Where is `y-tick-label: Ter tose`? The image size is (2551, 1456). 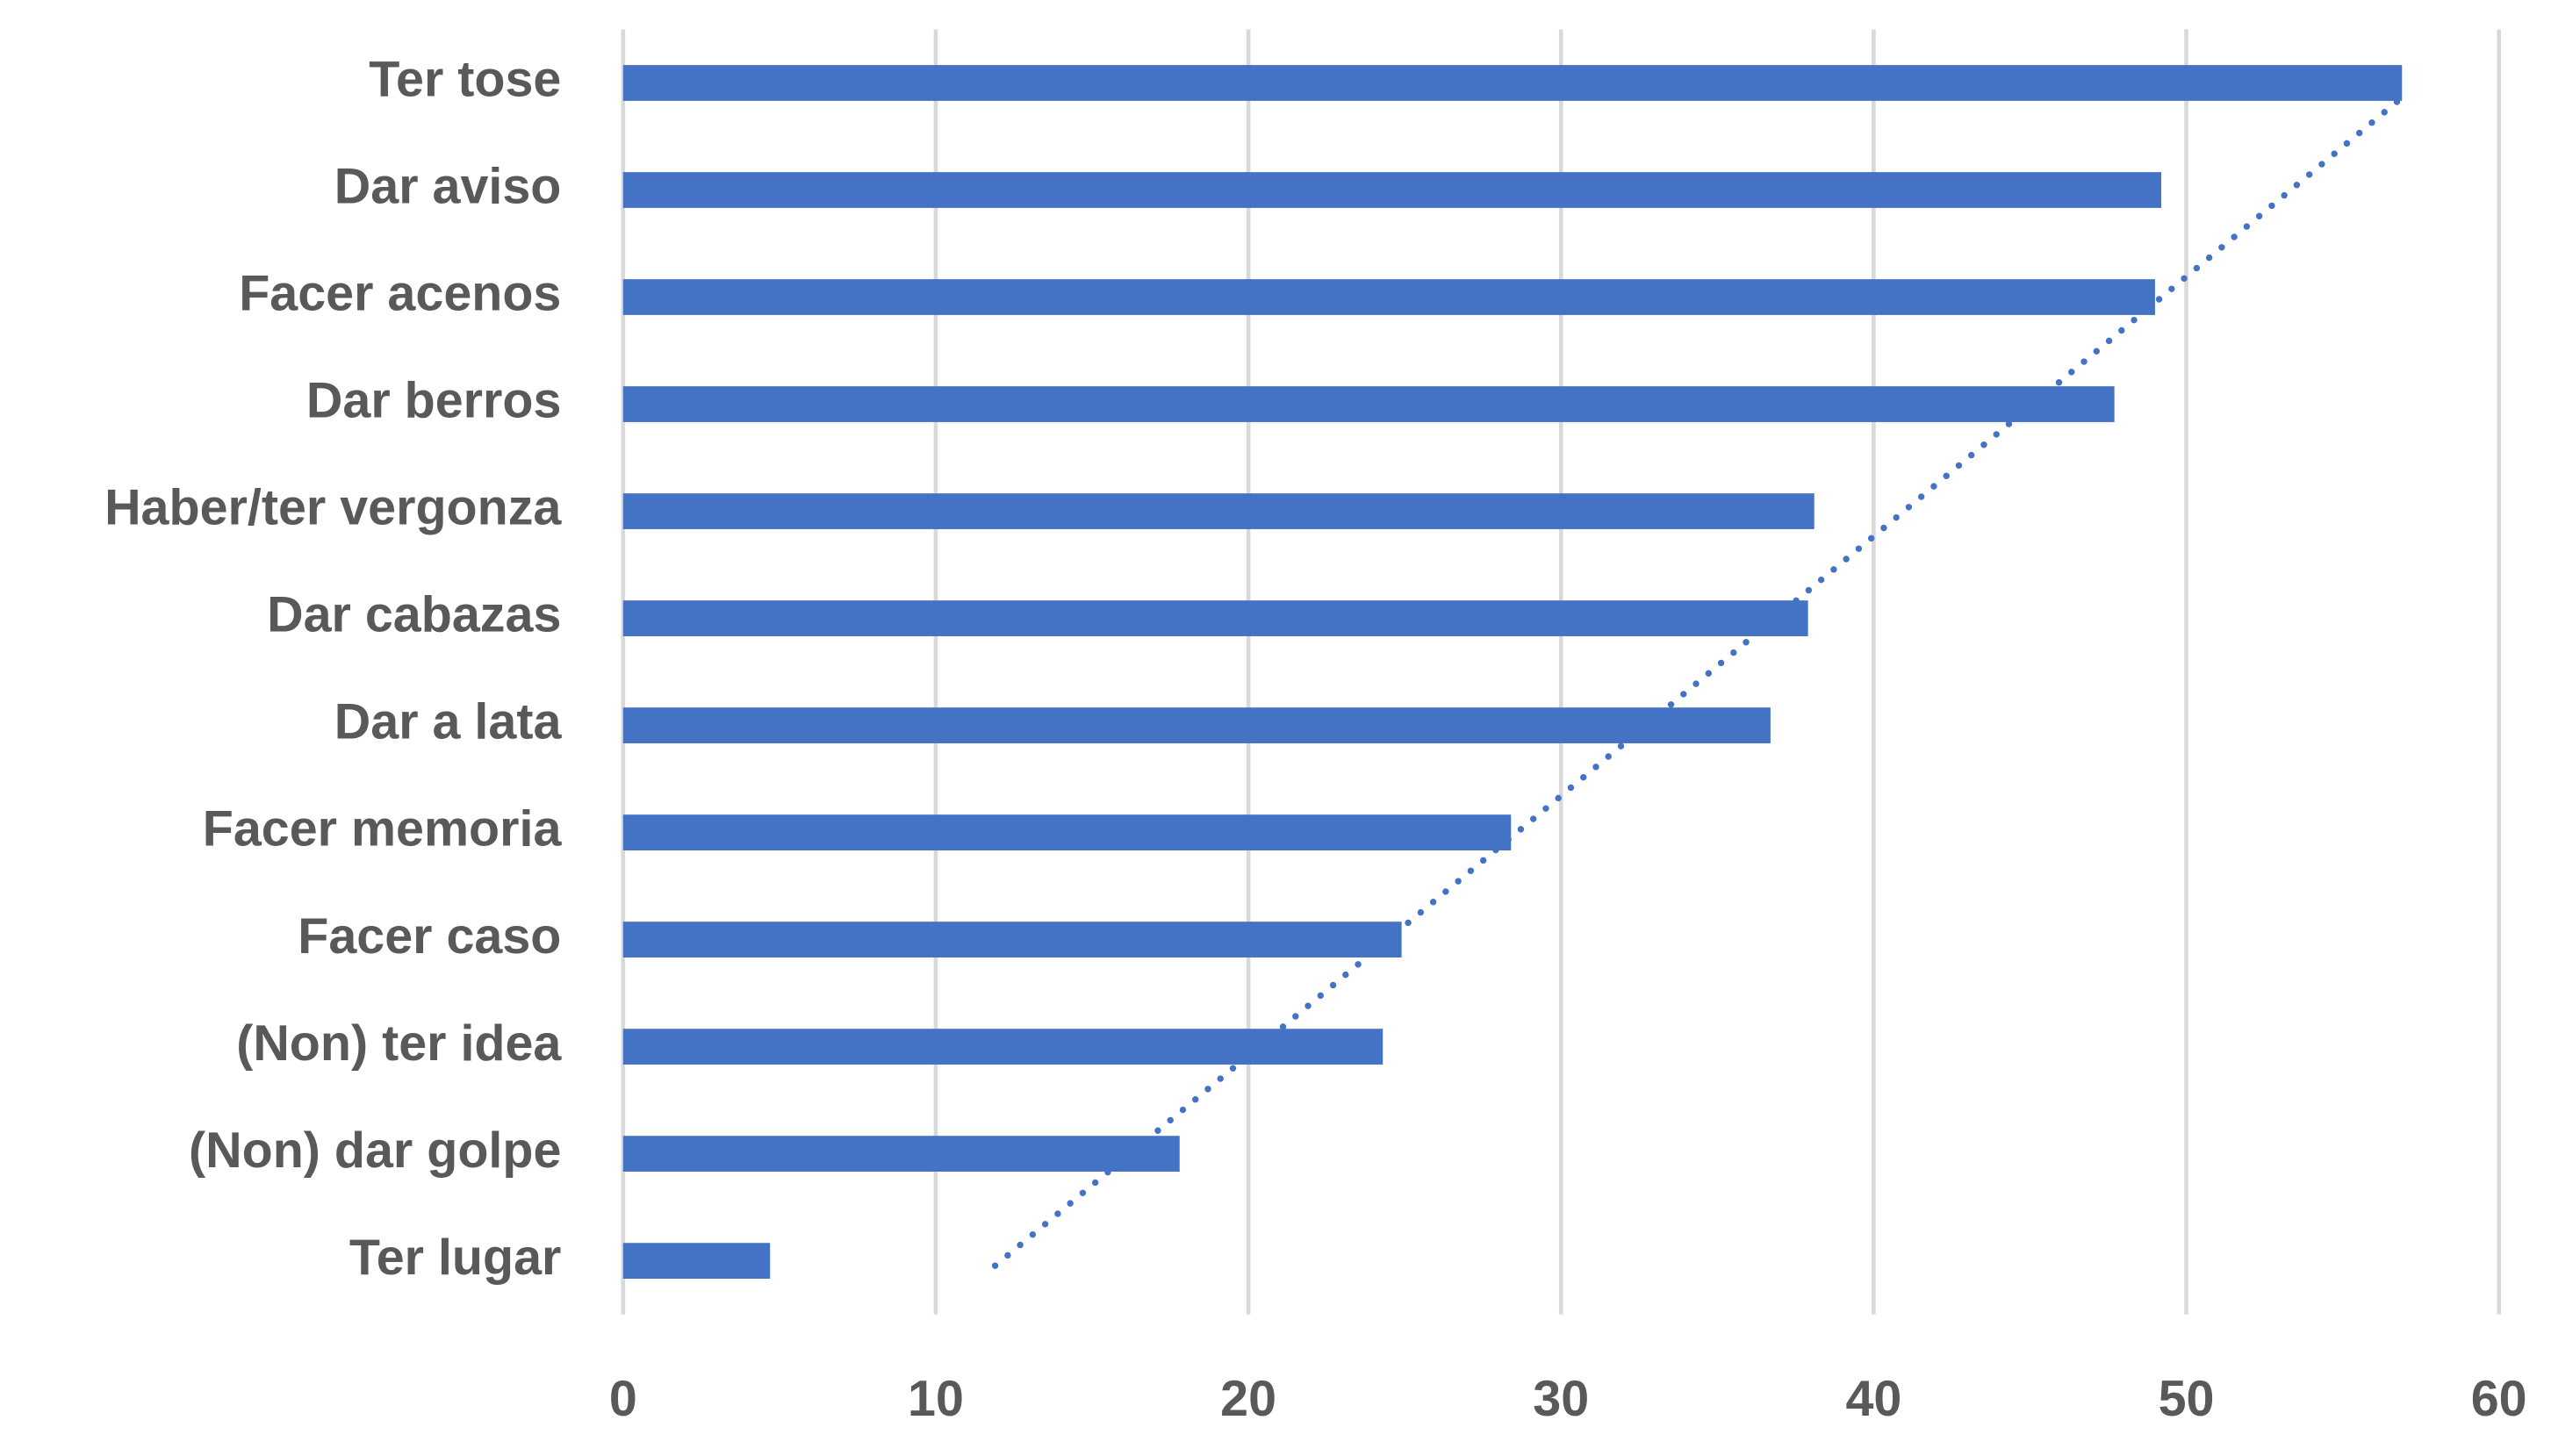 y-tick-label: Ter tose is located at coordinates (465, 80).